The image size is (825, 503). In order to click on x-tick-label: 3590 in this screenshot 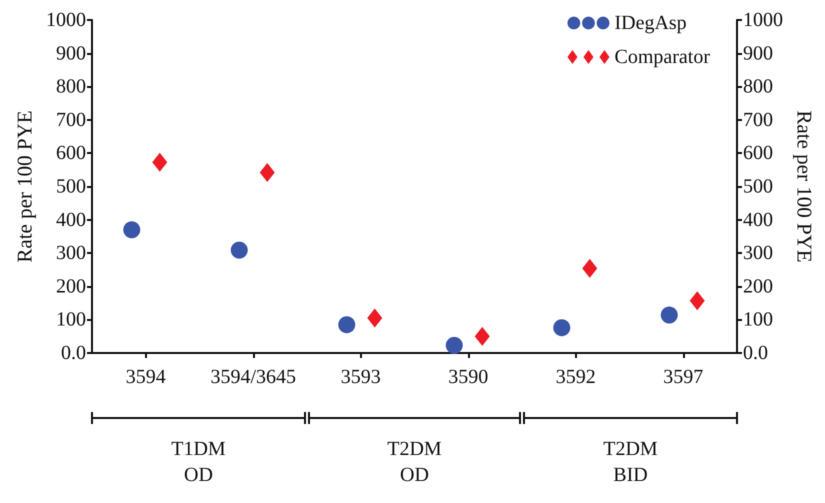, I will do `click(468, 377)`.